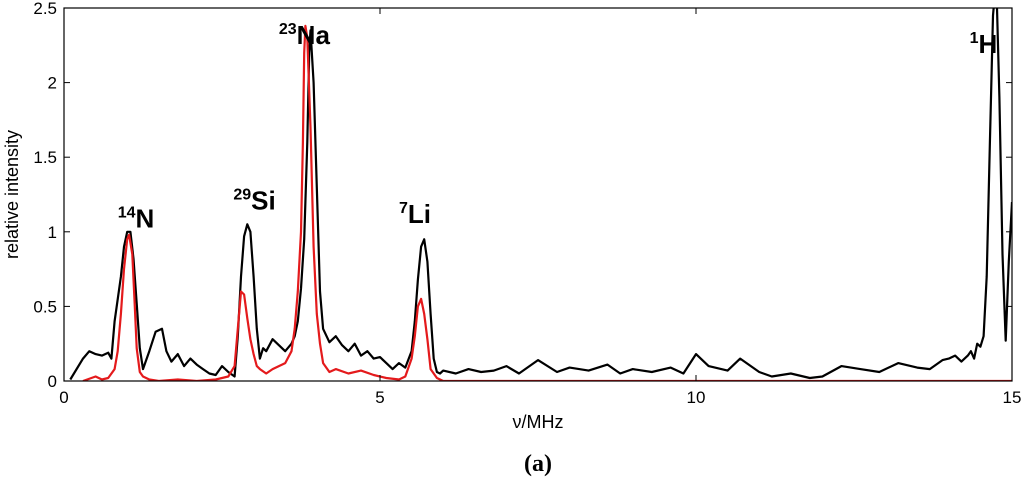  I want to click on x-tick-label: 5, so click(379, 397).